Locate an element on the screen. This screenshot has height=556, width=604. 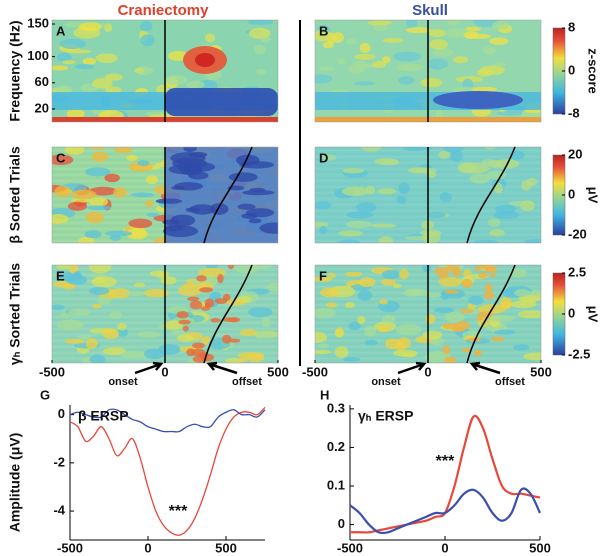
colorbar-tick-label: -8 is located at coordinates (574, 112).